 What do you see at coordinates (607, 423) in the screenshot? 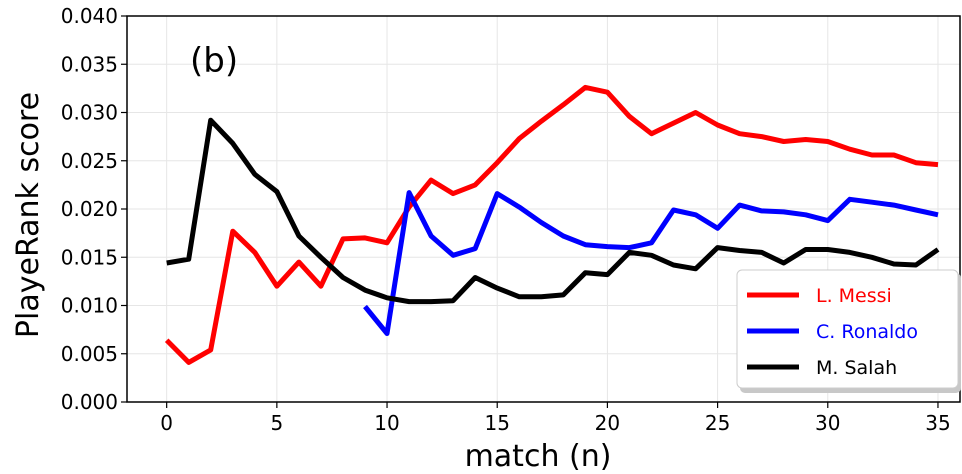
I see `x-tick-label: 20` at bounding box center [607, 423].